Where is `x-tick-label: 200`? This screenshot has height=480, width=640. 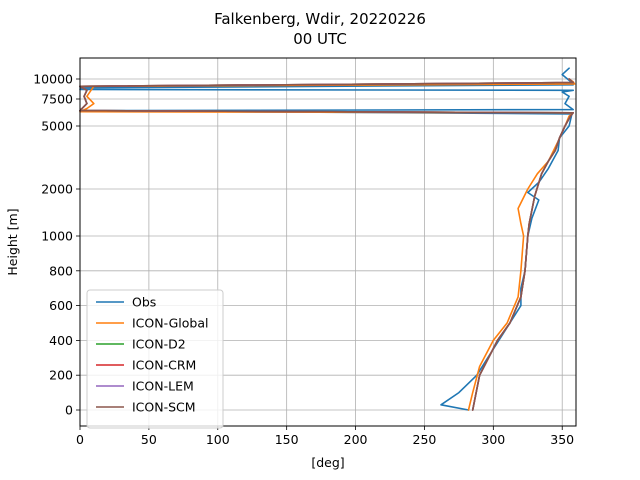
x-tick-label: 200 is located at coordinates (356, 439).